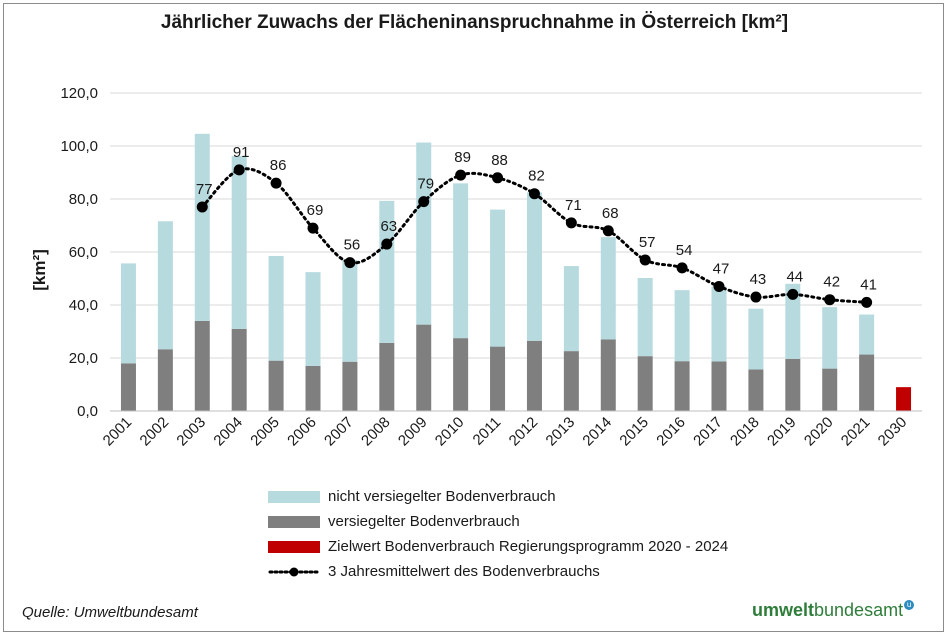 The height and width of the screenshot is (637, 949). What do you see at coordinates (859, 610) in the screenshot?
I see `logo-part2: bundesamt` at bounding box center [859, 610].